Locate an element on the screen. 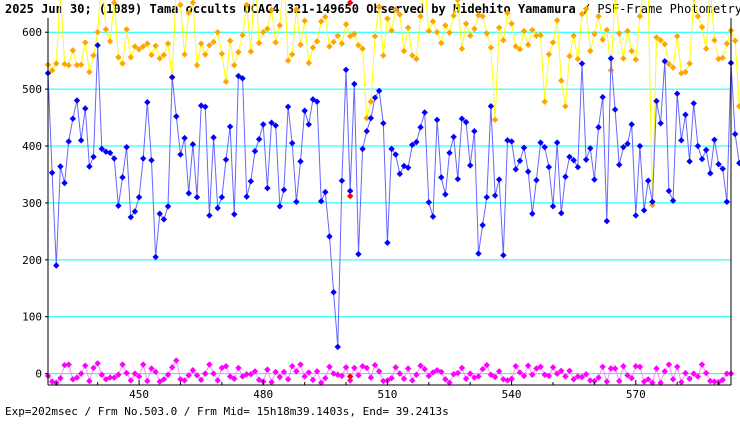 The width and height of the screenshot is (740, 425). x-tick-label: 480 is located at coordinates (263, 394).